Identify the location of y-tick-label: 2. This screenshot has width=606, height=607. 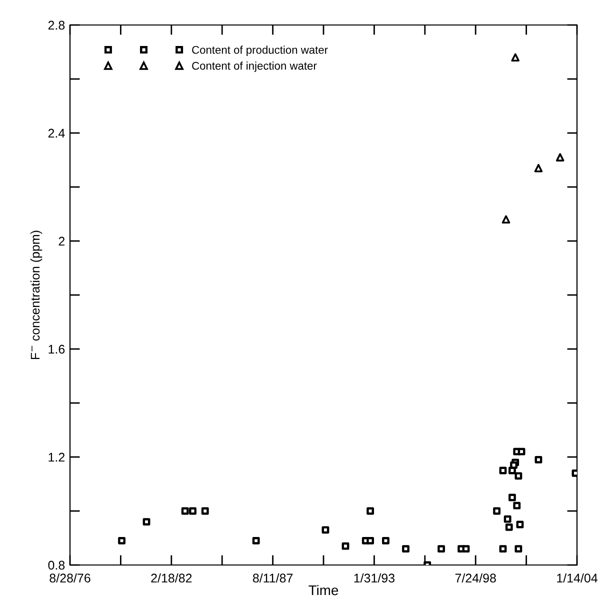
(61, 241).